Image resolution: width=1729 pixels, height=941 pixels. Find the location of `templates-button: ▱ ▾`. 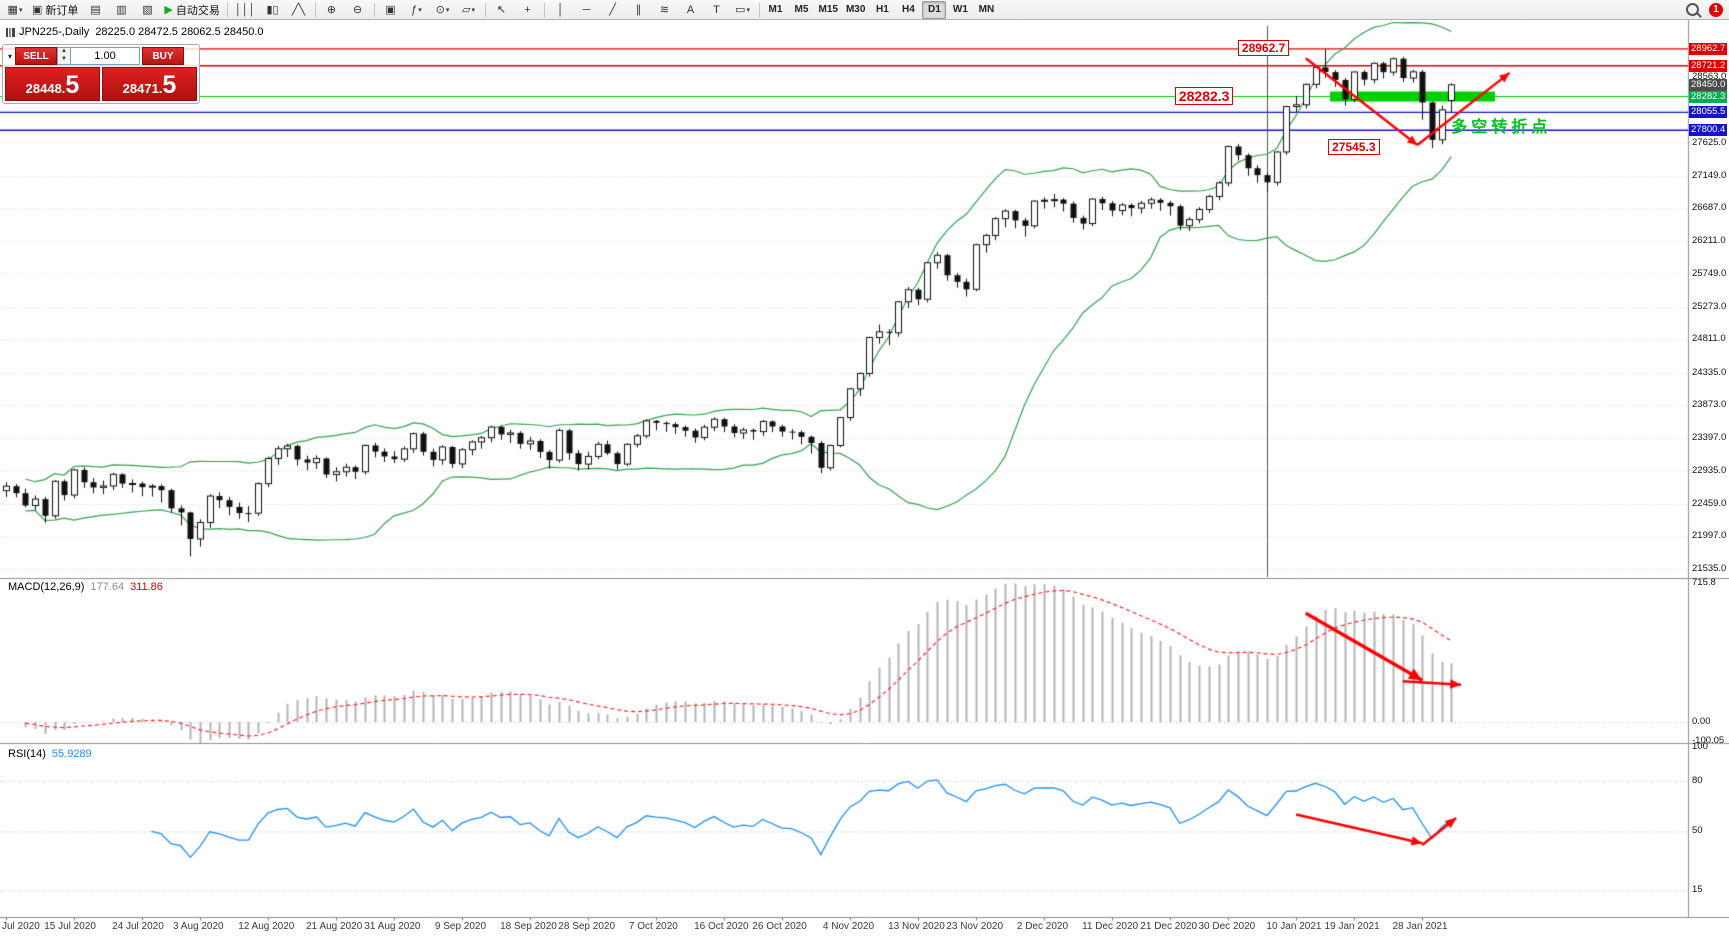

templates-button: ▱ ▾ is located at coordinates (469, 10).